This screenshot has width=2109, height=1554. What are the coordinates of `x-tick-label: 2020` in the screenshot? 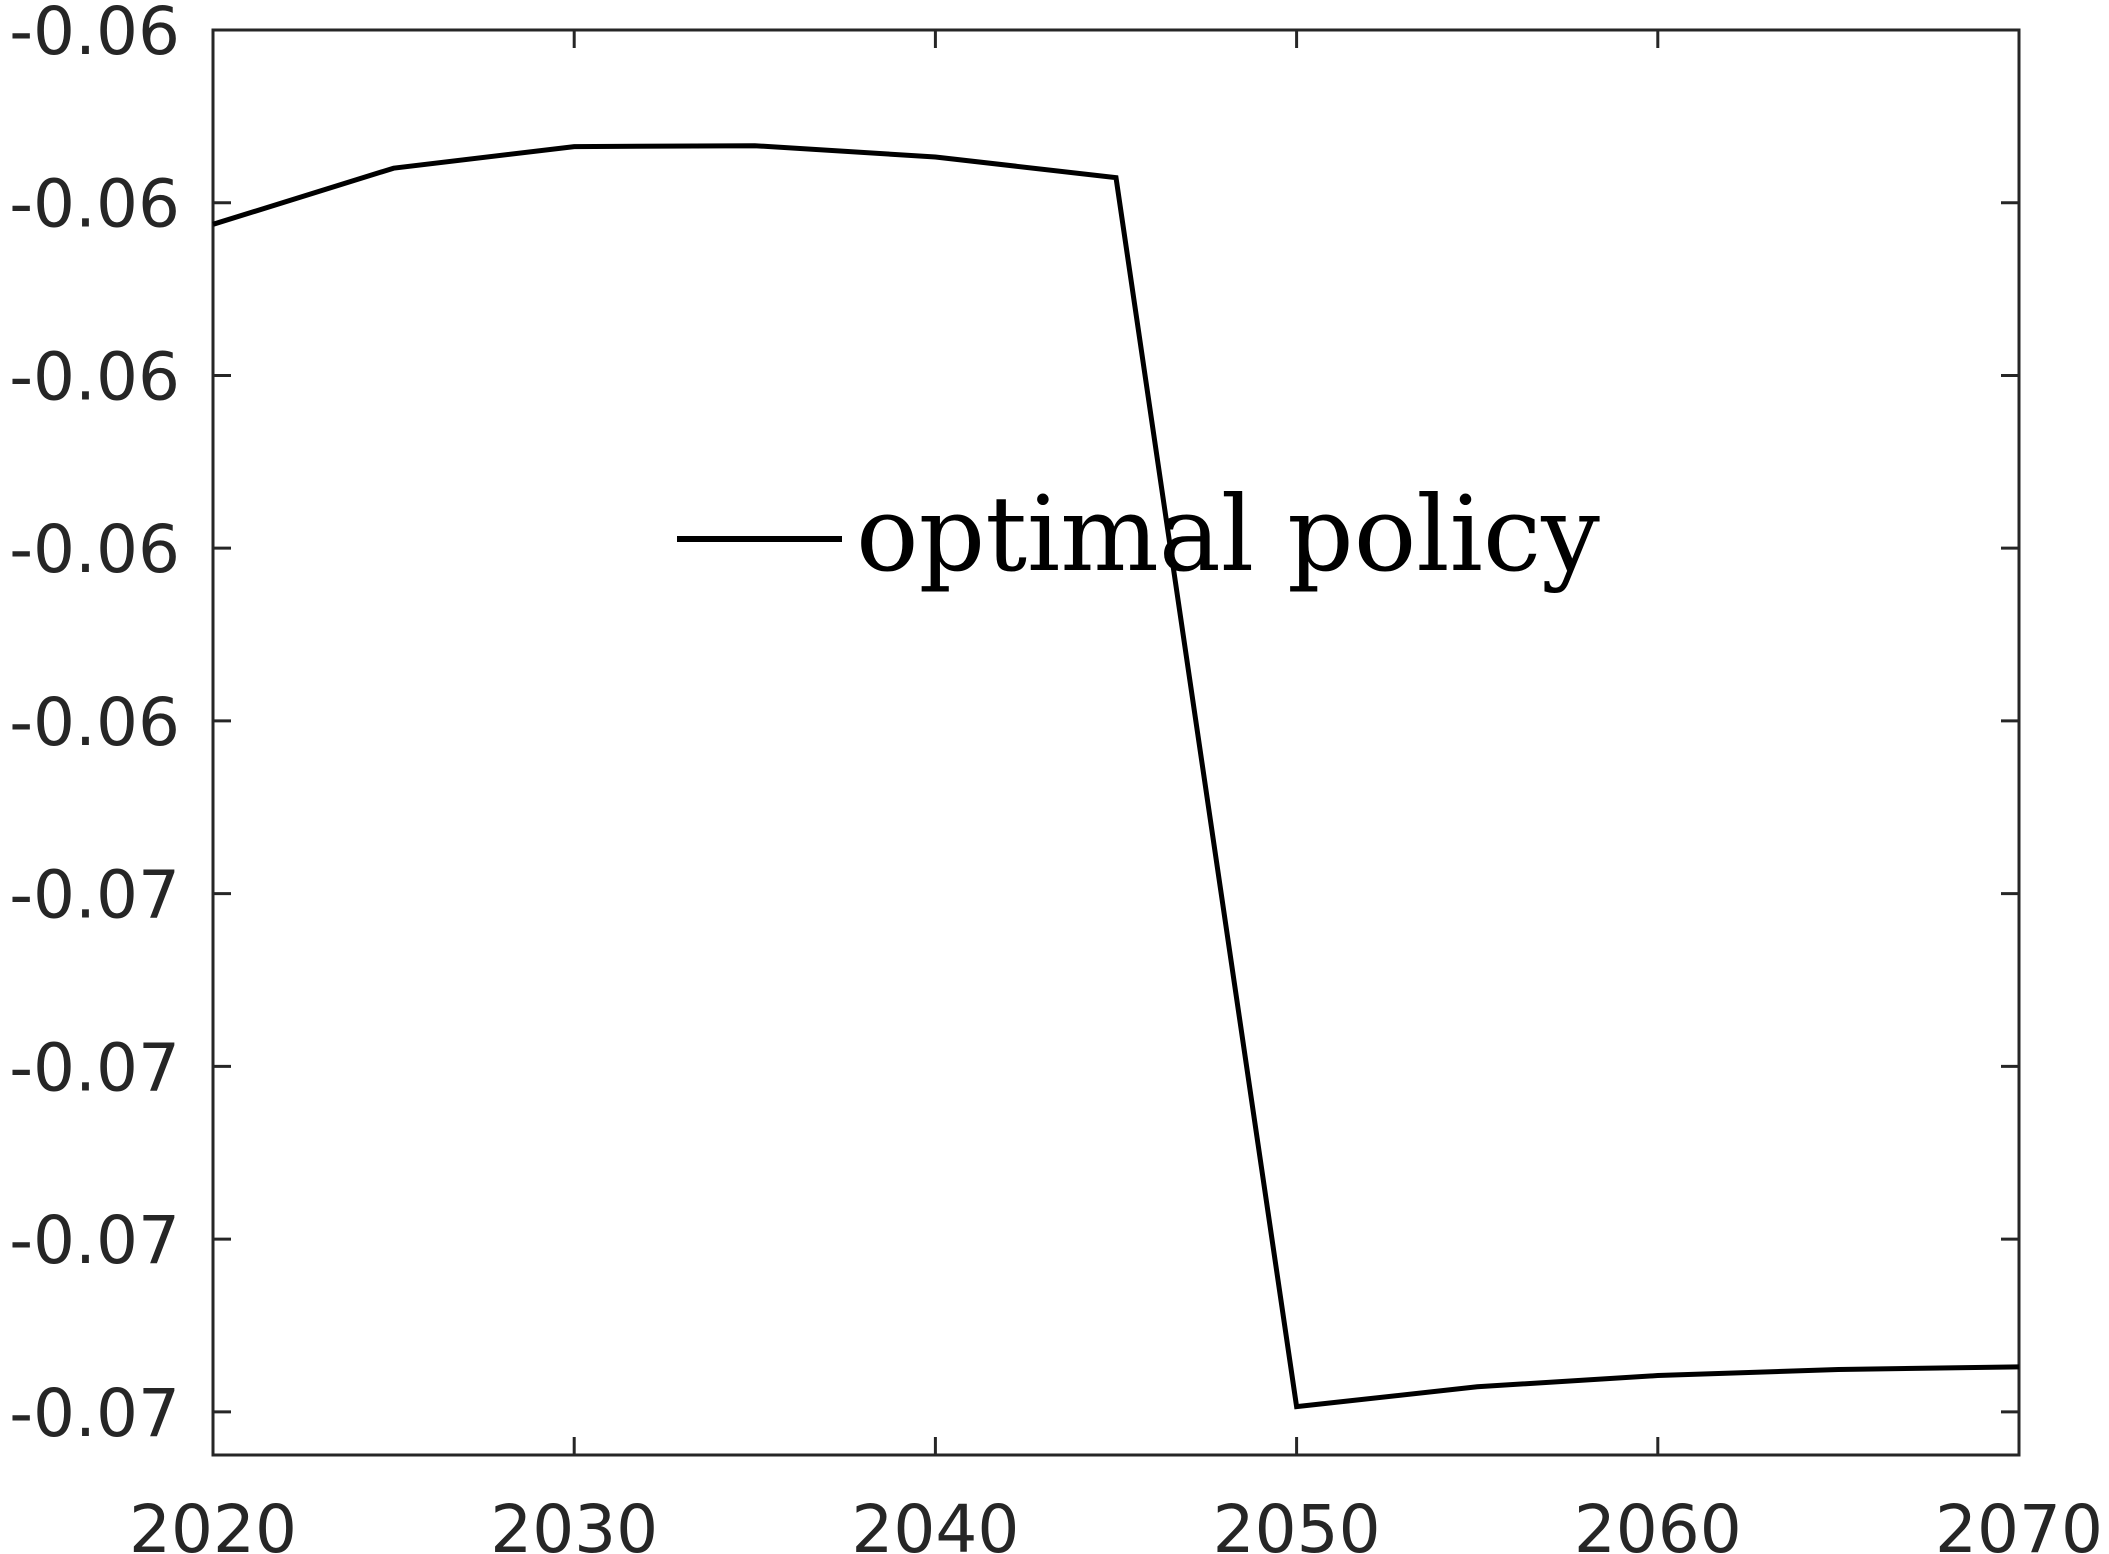 It's located at (213, 1522).